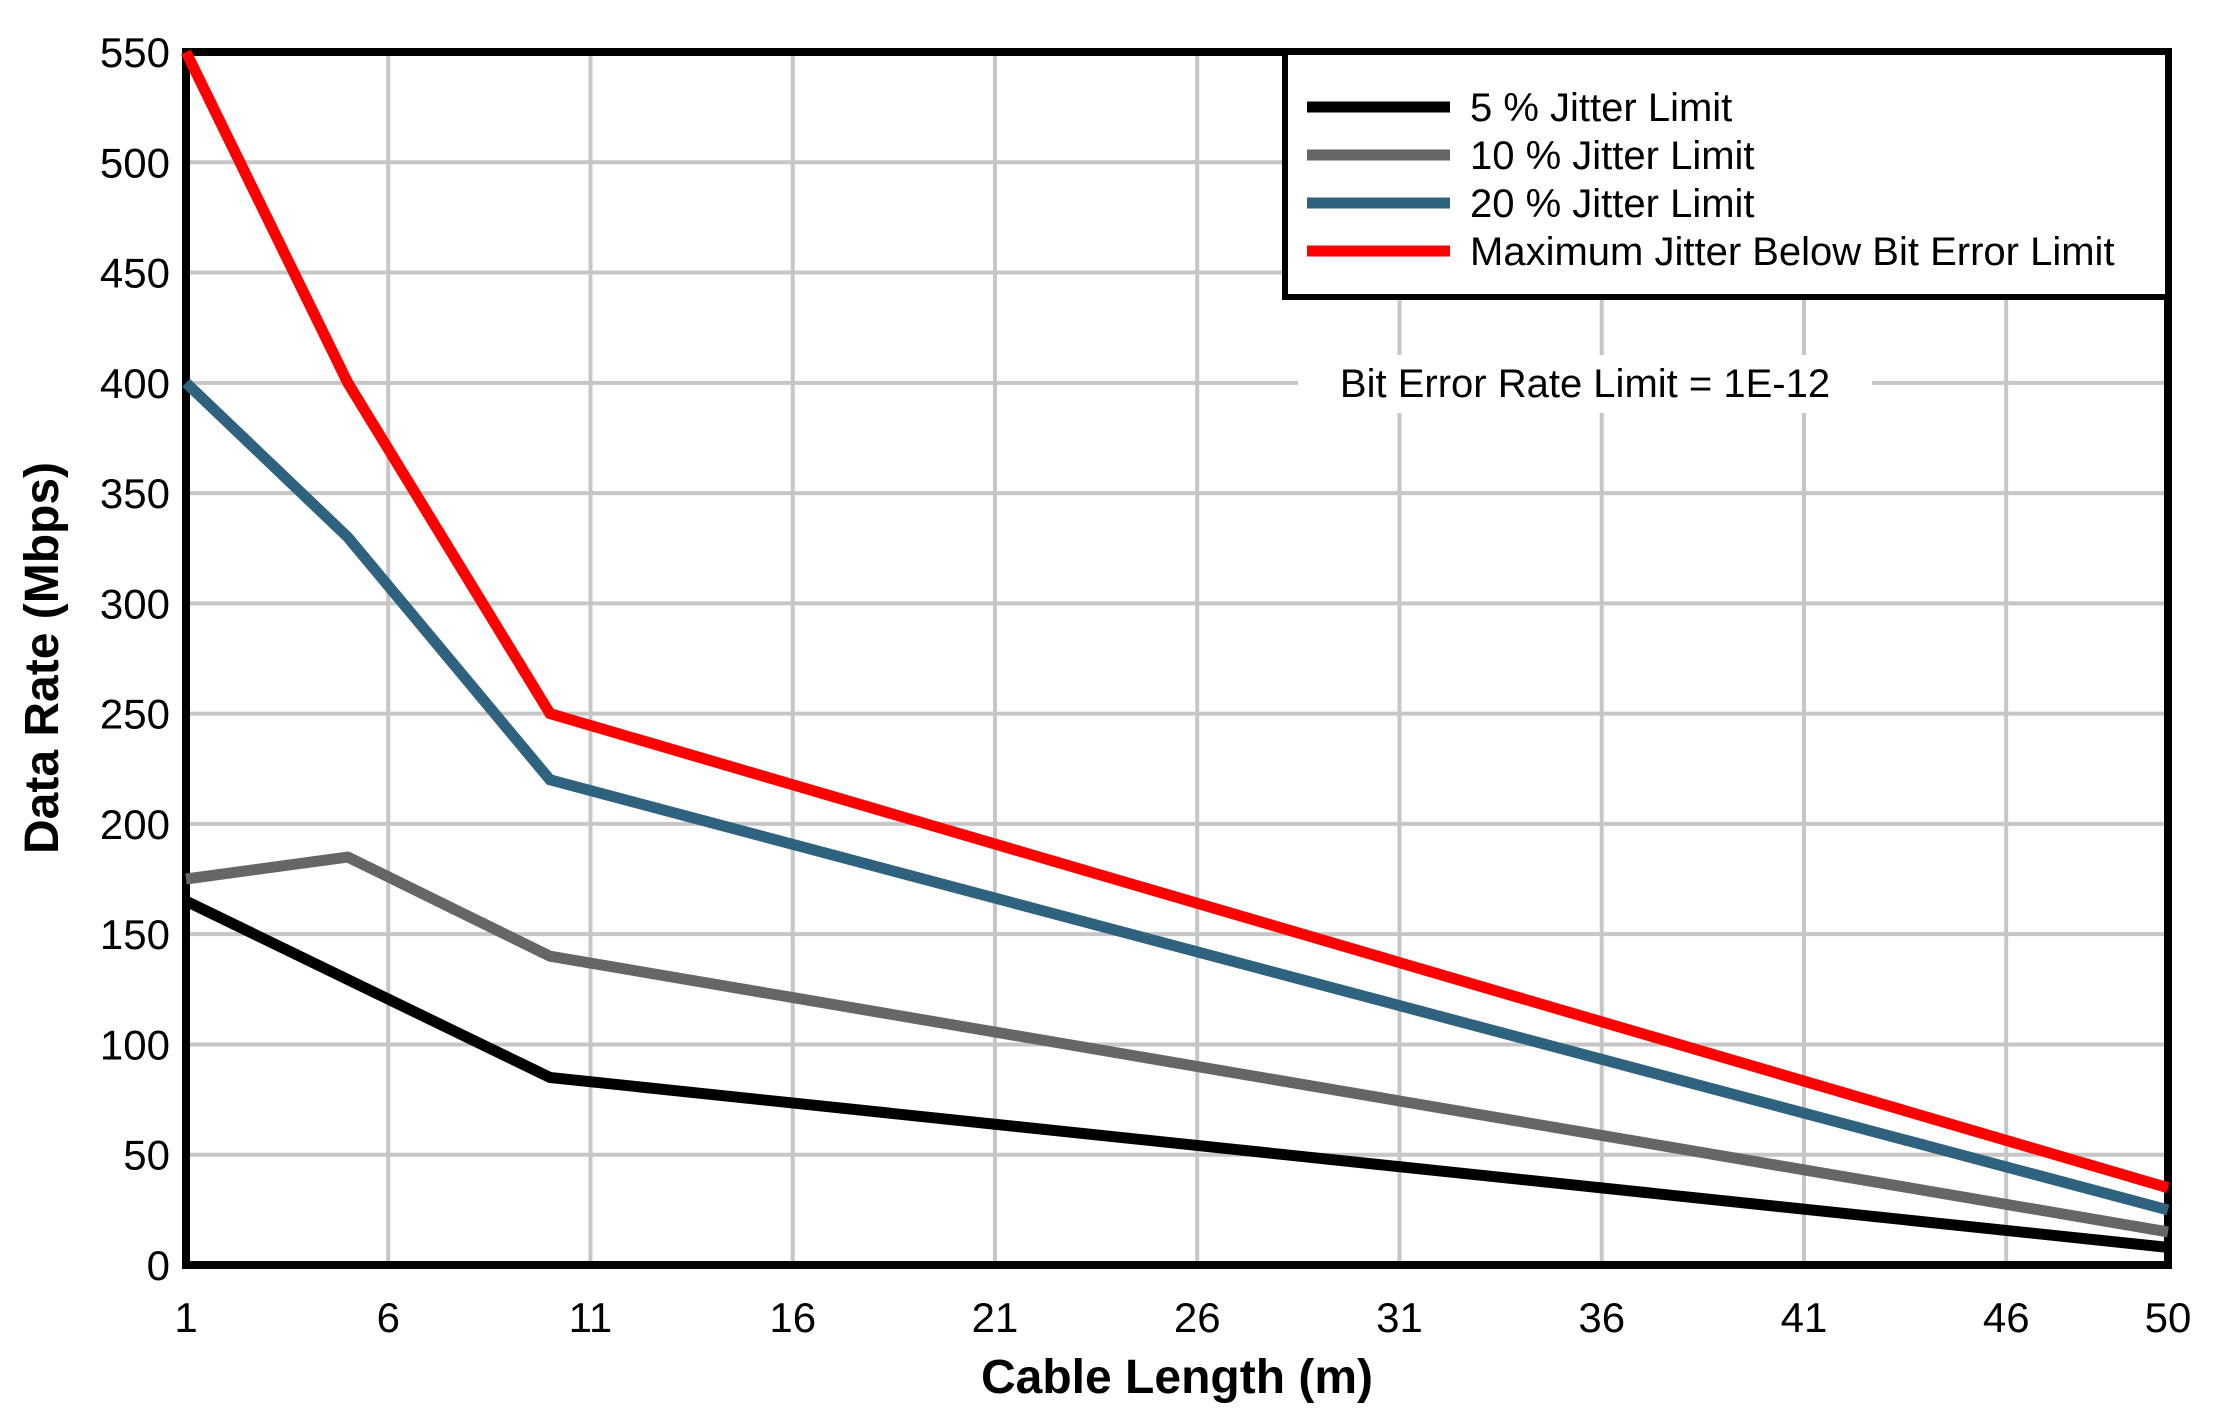  What do you see at coordinates (2006, 1317) in the screenshot?
I see `x-tick-label: 46` at bounding box center [2006, 1317].